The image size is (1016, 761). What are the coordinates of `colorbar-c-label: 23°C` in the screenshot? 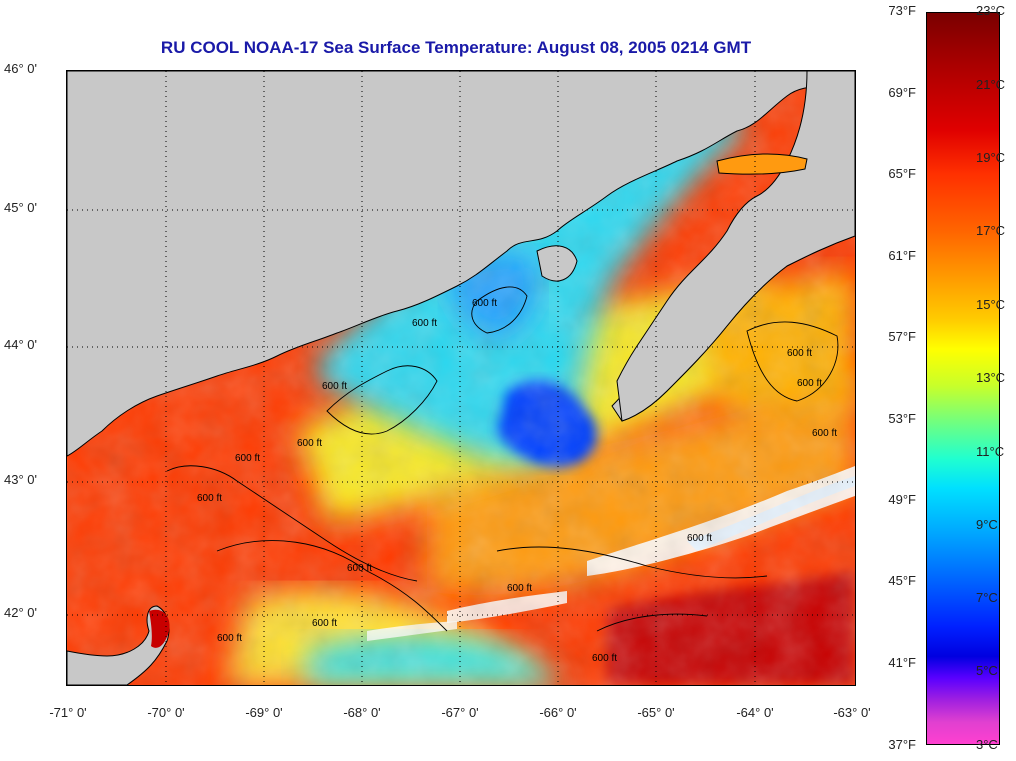 It's located at (991, 10).